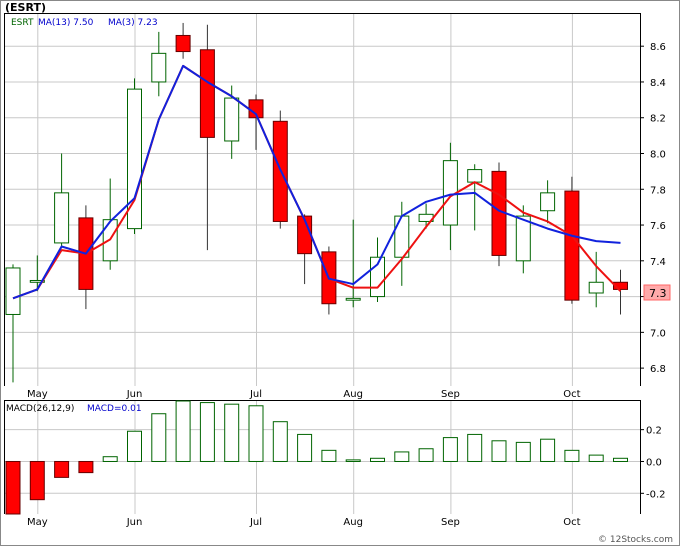 Image resolution: width=680 pixels, height=546 pixels. Describe the element at coordinates (22, 23) in the screenshot. I see `legend-symbol: ESRT` at that location.